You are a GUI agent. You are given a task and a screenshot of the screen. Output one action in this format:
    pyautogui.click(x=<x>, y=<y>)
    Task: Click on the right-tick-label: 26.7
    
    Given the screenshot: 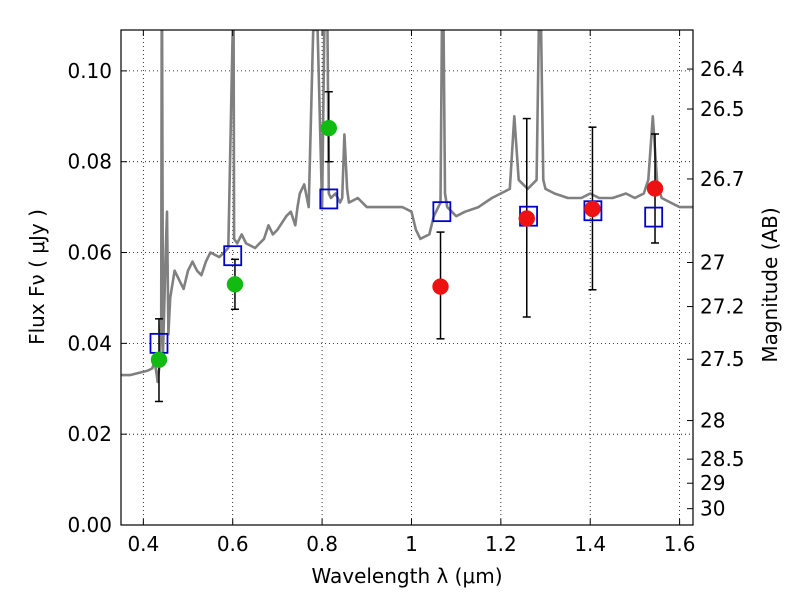 What is the action you would take?
    pyautogui.click(x=722, y=179)
    